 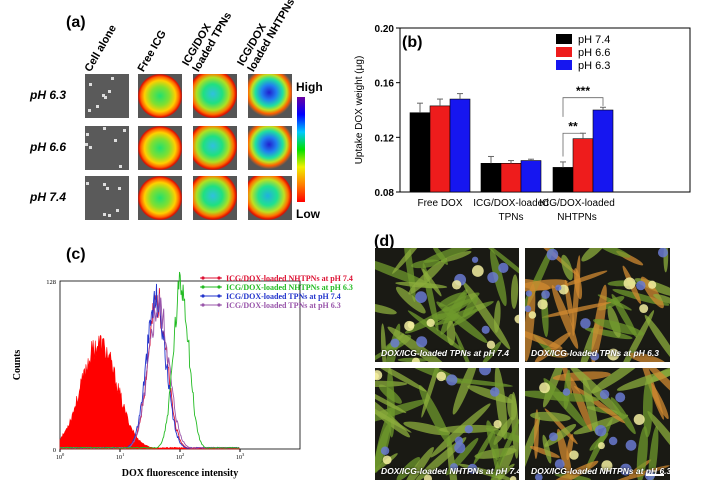 I want to click on legend-swatch, so click(x=564, y=39).